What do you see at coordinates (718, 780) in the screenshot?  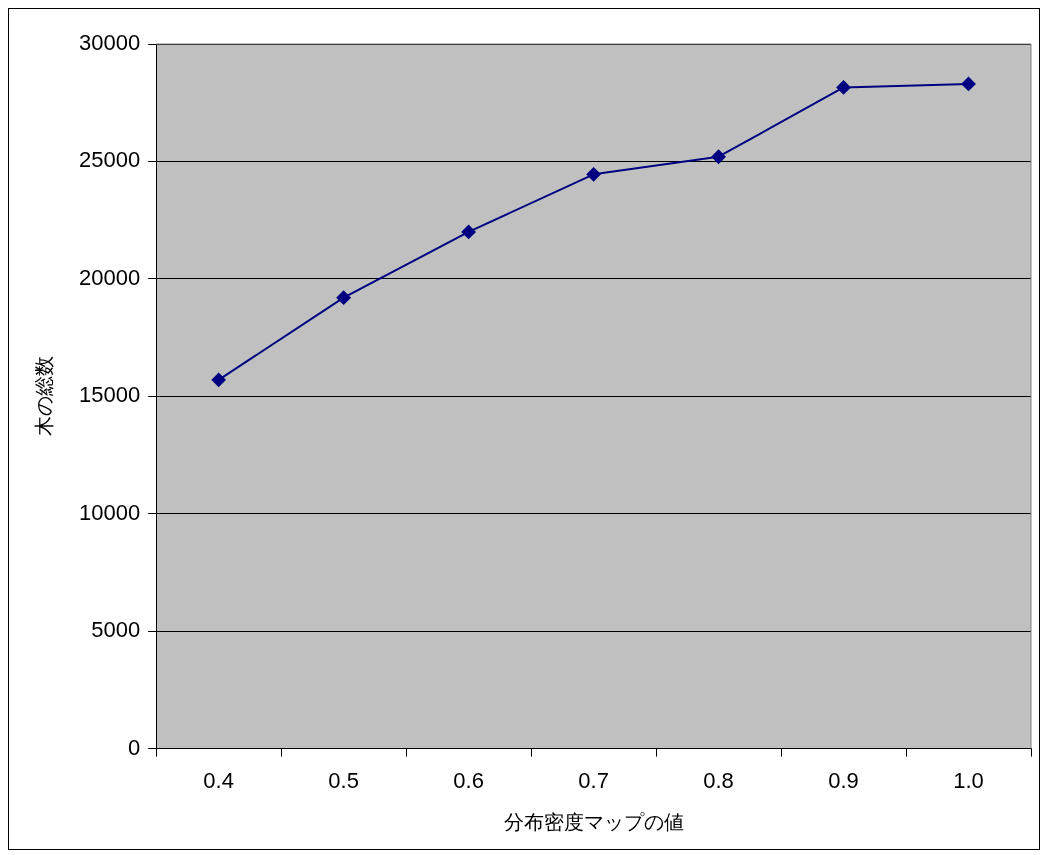 I see `x-tick-label: 0.8` at bounding box center [718, 780].